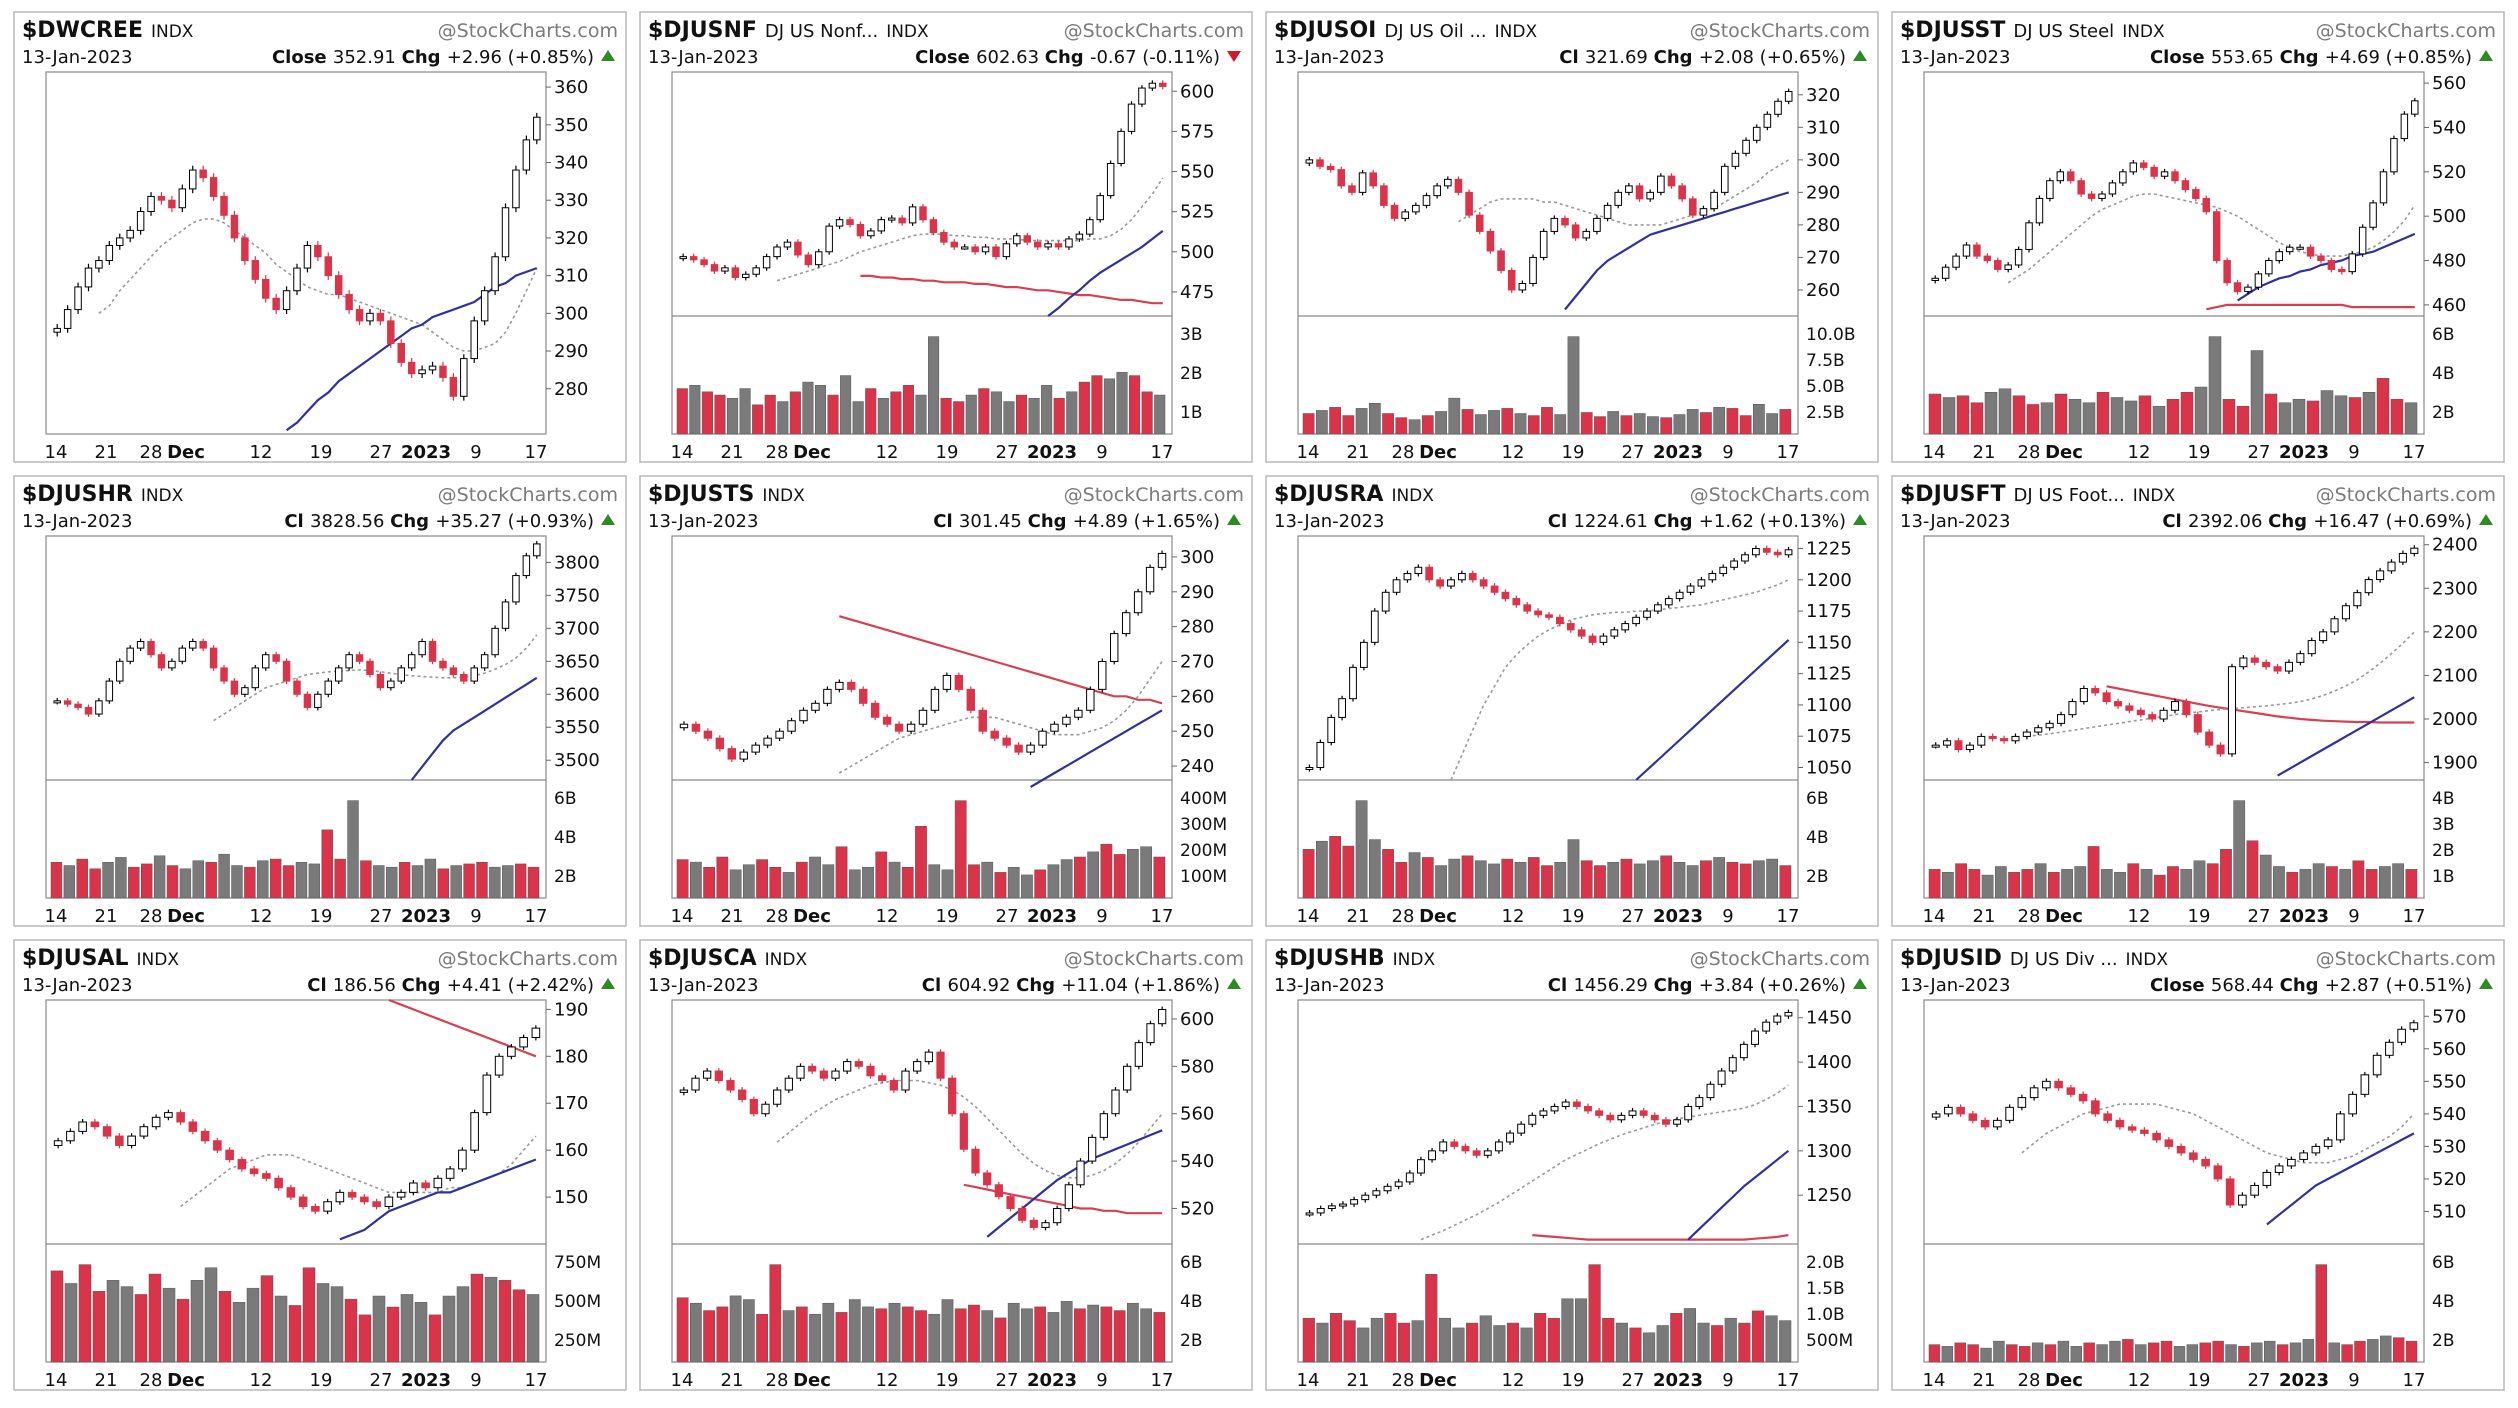  I want to click on panel-border, so click(2198, 1165).